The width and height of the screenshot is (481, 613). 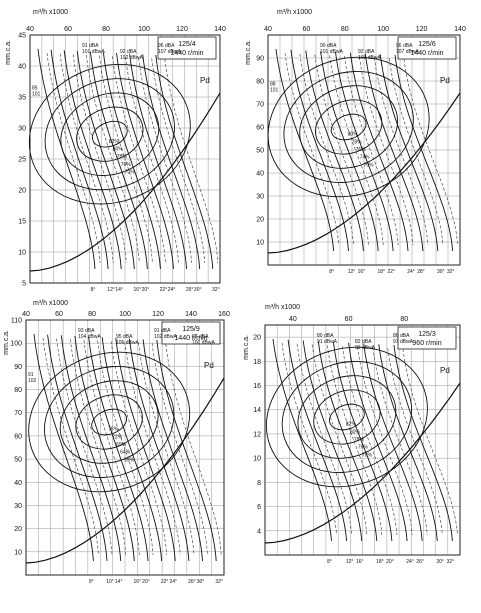 What do you see at coordinates (259, 483) in the screenshot?
I see `y-tick-label: 8` at bounding box center [259, 483].